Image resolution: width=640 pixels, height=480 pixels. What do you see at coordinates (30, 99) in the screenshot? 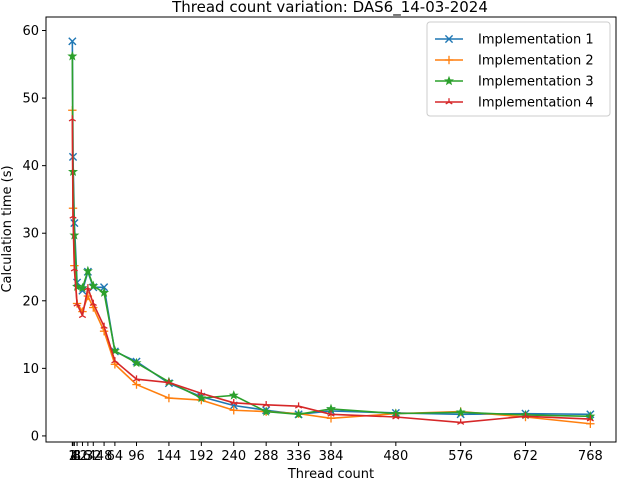
I see `y-tick-label: 50` at bounding box center [30, 99].